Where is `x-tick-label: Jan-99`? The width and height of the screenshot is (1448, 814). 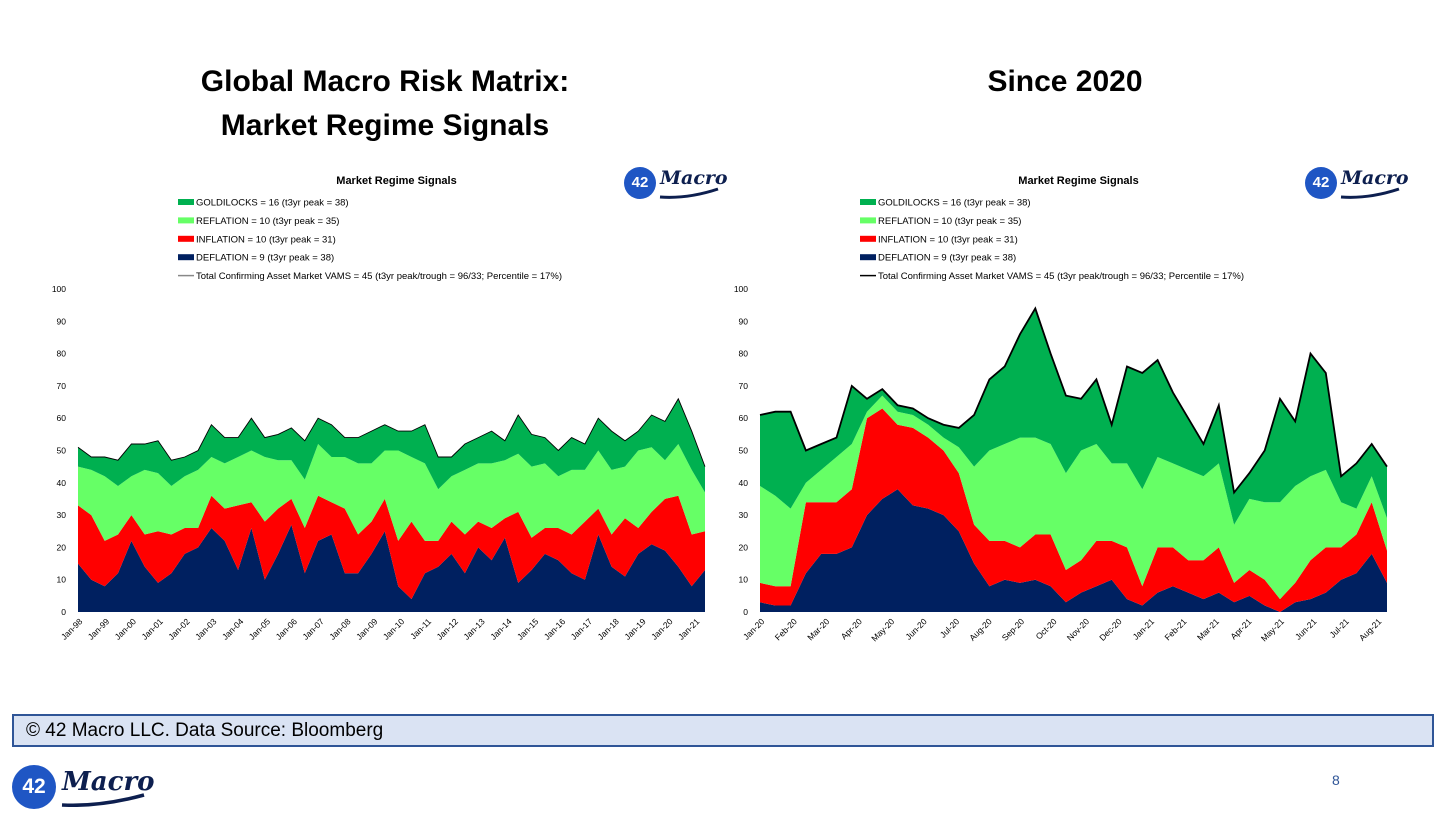 x-tick-label: Jan-99 is located at coordinates (99, 629).